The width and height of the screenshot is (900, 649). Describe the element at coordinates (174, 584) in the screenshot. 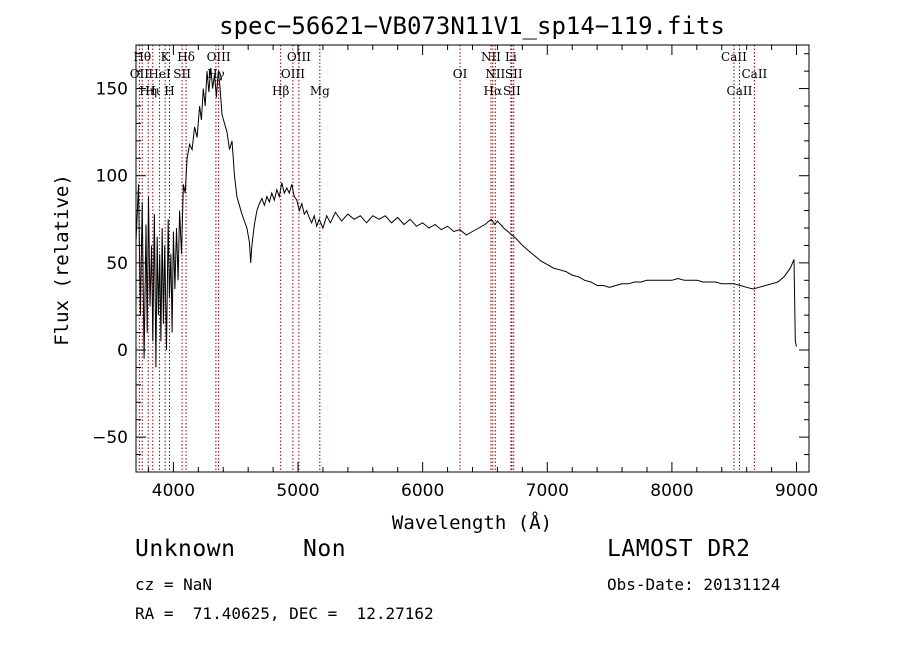

I see `redshift-value: cz = NaN` at that location.